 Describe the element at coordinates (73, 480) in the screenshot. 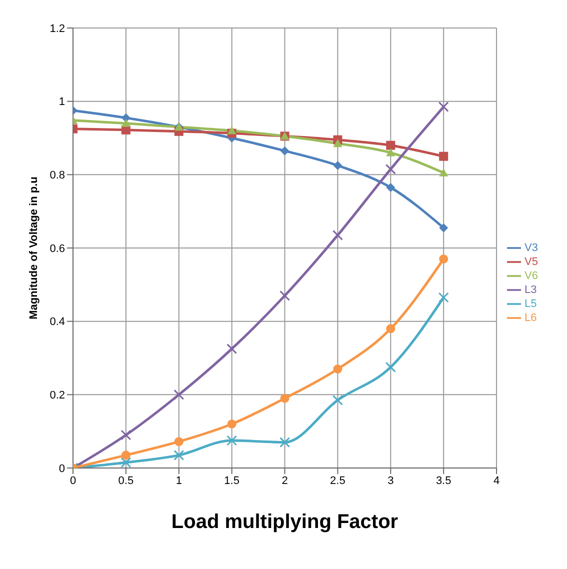

I see `x-tick-label: 0` at that location.